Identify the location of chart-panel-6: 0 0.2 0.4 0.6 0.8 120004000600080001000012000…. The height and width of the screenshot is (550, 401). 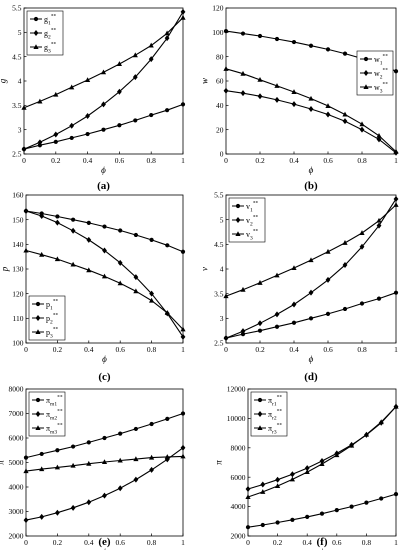
(306, 467).